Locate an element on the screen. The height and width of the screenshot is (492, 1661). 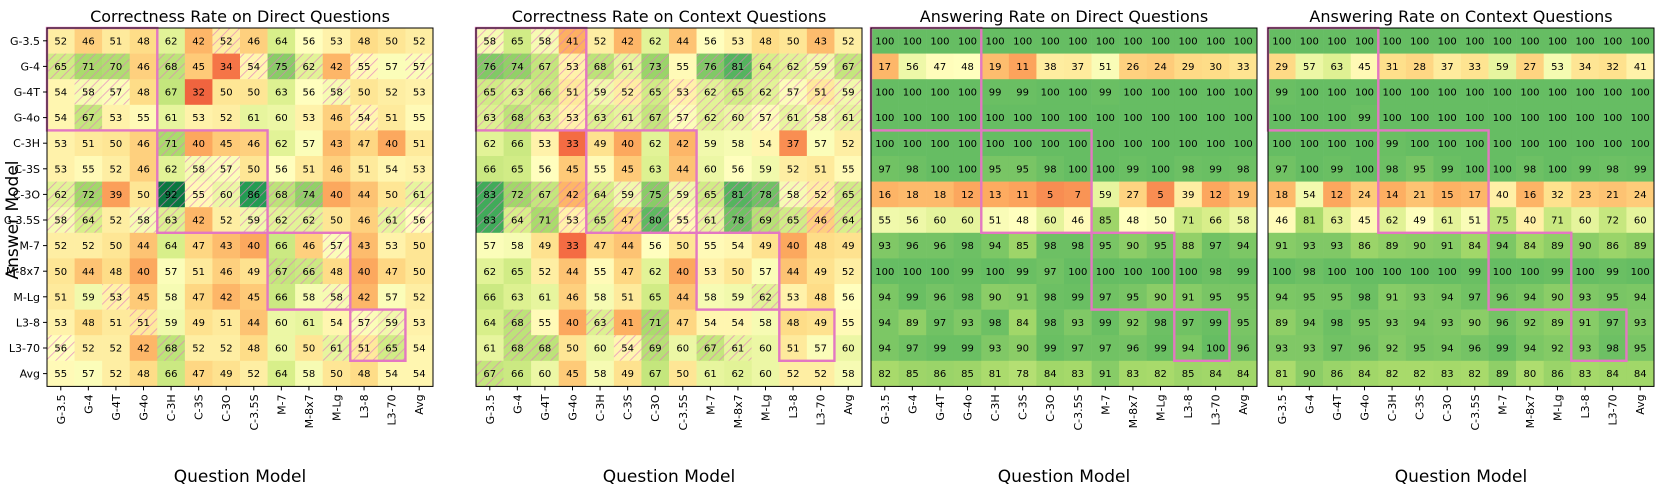
x-tick-label: G-4o is located at coordinates (968, 407).